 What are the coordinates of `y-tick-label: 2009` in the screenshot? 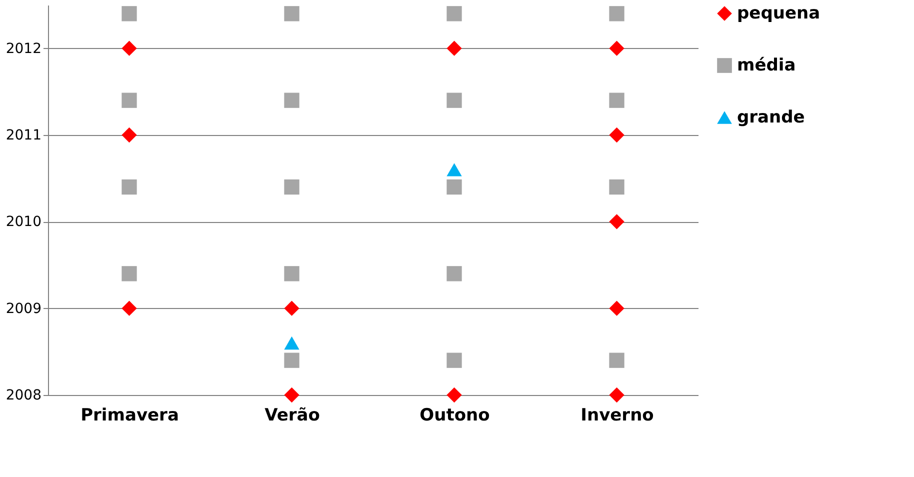 It's located at (24, 308).